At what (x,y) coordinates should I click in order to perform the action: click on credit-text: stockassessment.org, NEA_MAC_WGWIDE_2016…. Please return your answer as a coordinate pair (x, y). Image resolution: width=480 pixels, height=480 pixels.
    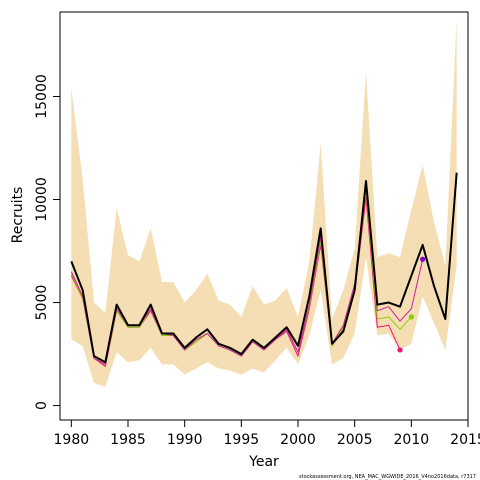
    Looking at the image, I should click on (387, 477).